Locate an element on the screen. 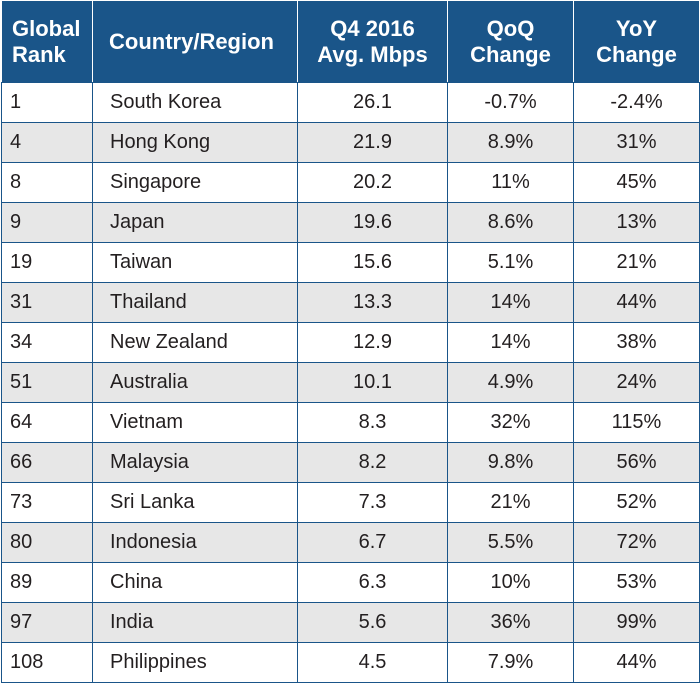  cell-qoq: 32% is located at coordinates (510, 422).